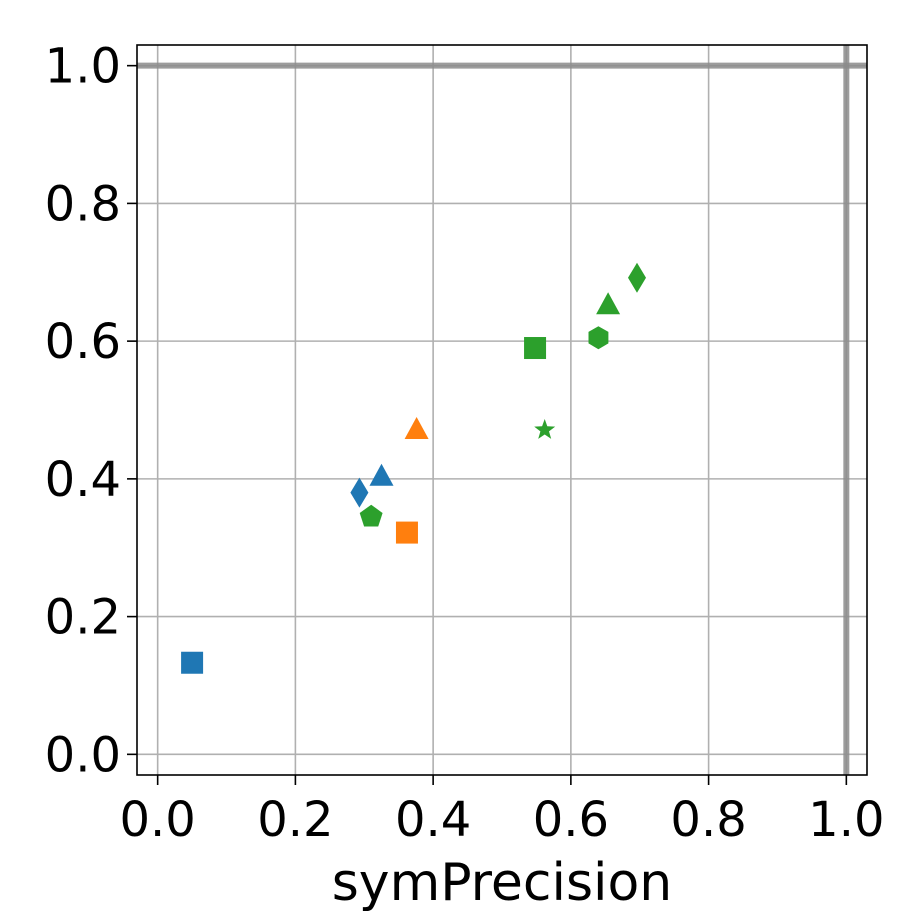 This screenshot has width=913, height=913. Describe the element at coordinates (83, 67) in the screenshot. I see `y-tick-label: 1.0` at that location.